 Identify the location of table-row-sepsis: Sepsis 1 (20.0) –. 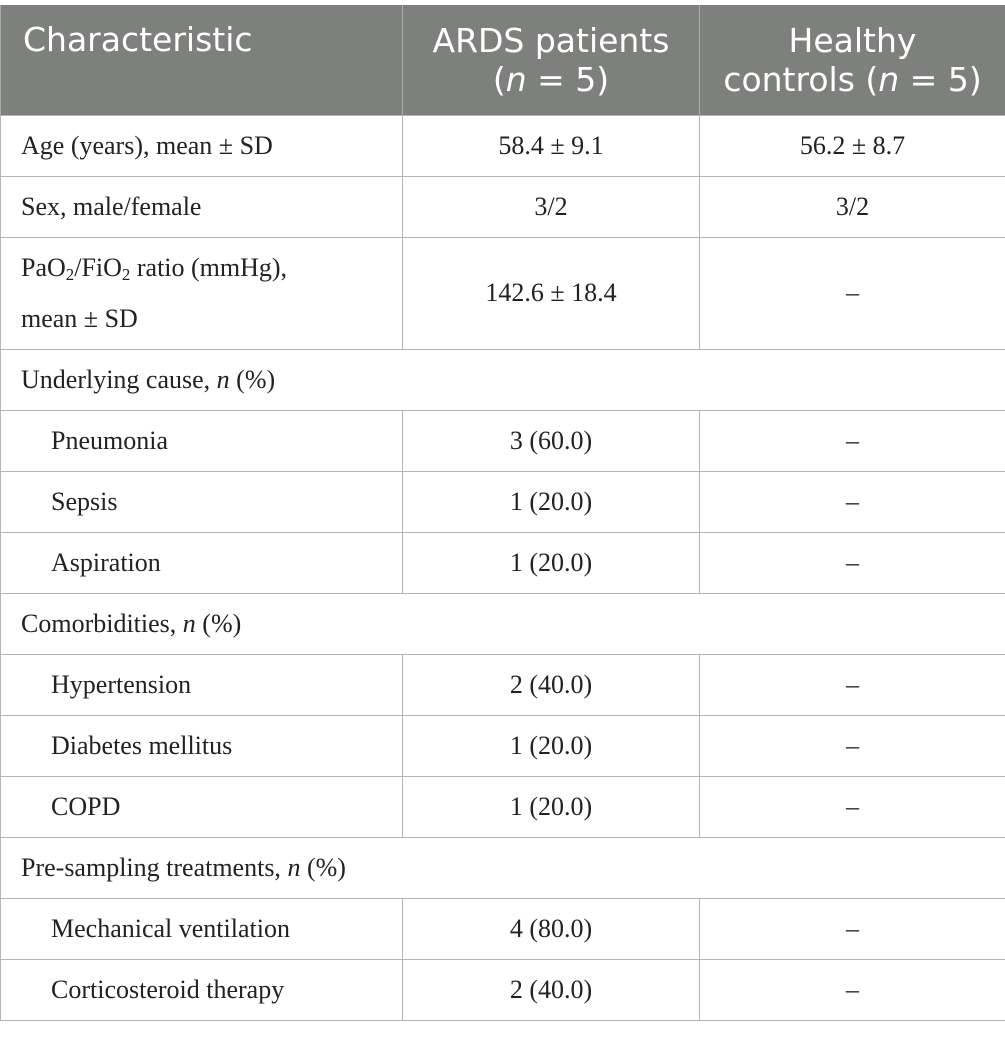
(502, 501).